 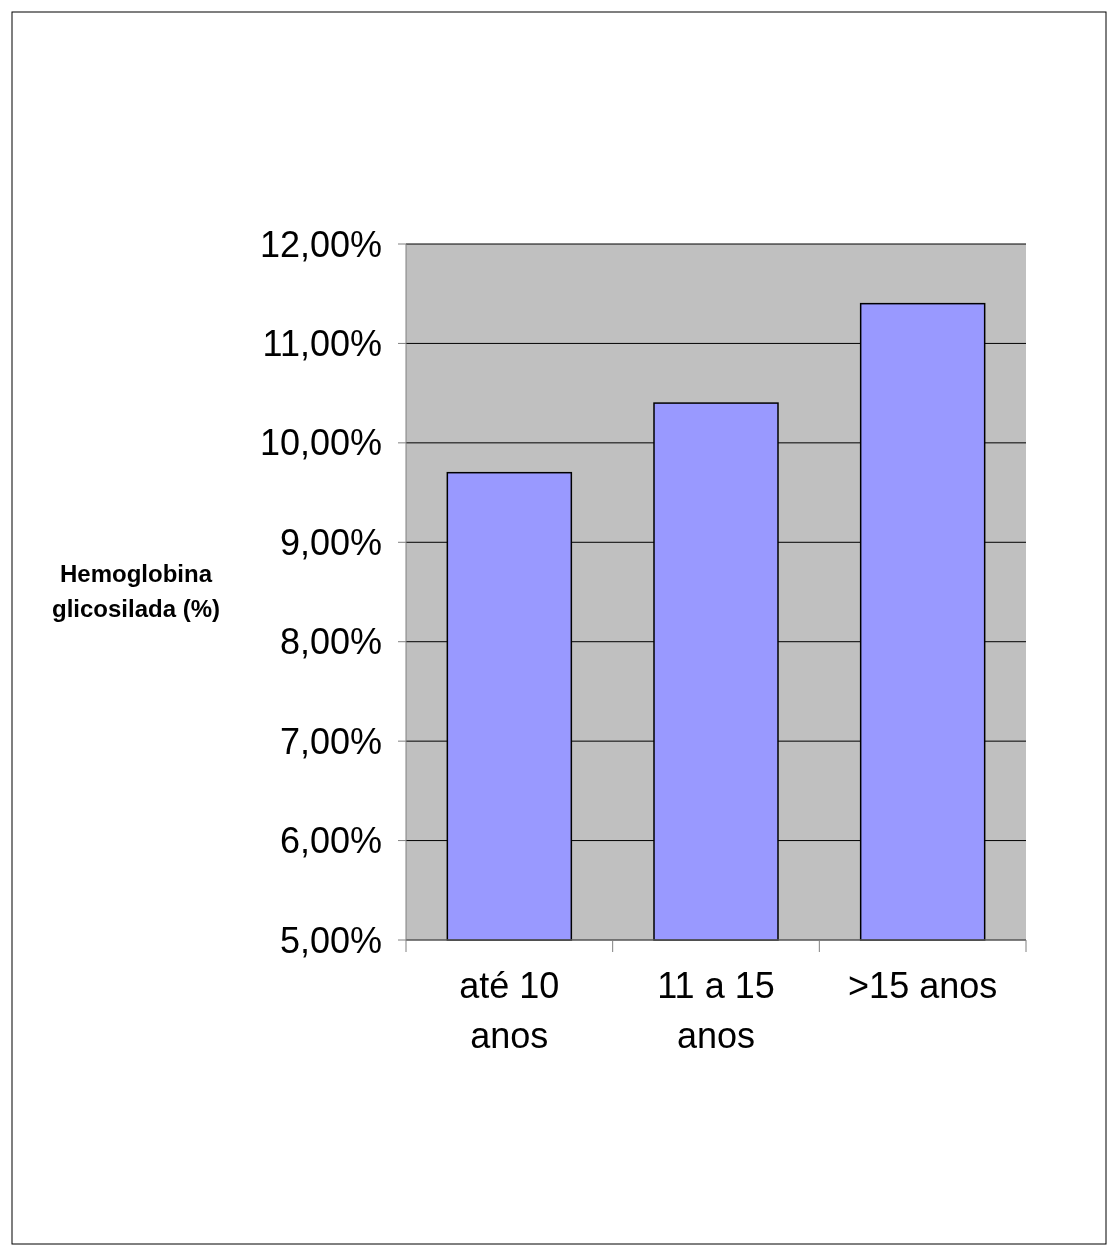 I want to click on x-tick-label: até 10 anos, so click(x=509, y=1010).